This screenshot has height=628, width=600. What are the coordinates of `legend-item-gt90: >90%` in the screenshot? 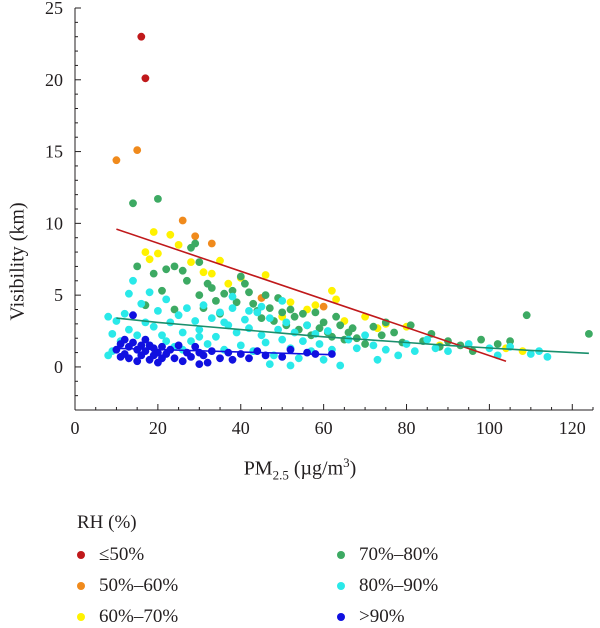 It's located at (371, 617).